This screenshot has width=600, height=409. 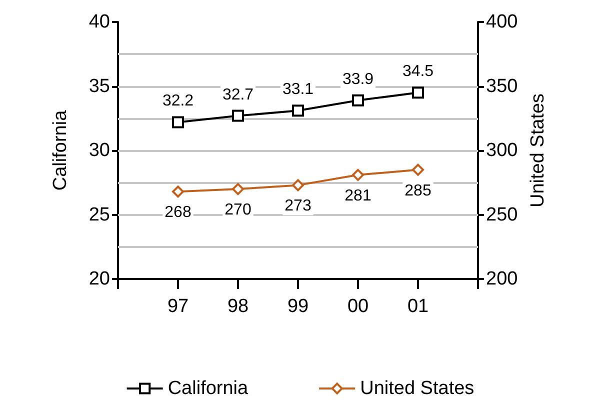 I want to click on data-label: 270, so click(x=238, y=210).